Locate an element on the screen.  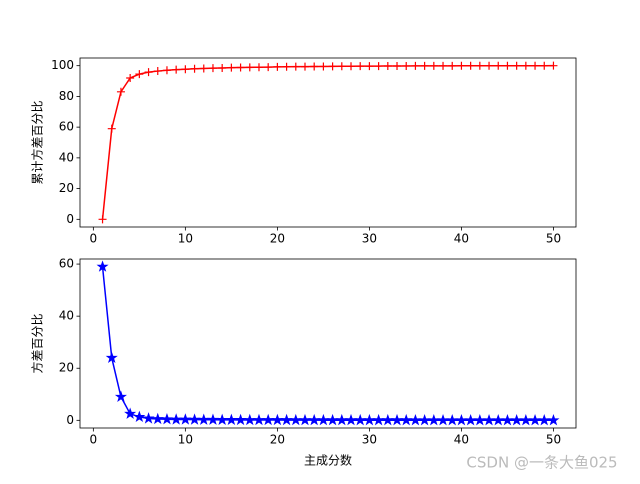
watermark: CSDN @一条大鱼025 is located at coordinates (541, 463).